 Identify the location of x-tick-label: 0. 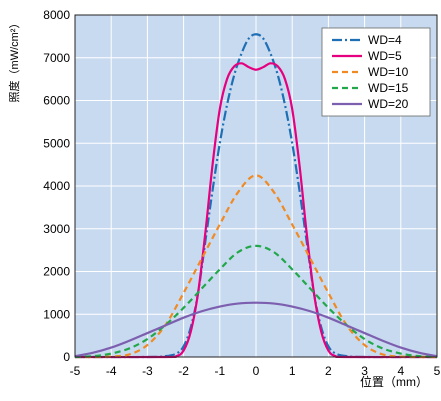
(256, 371).